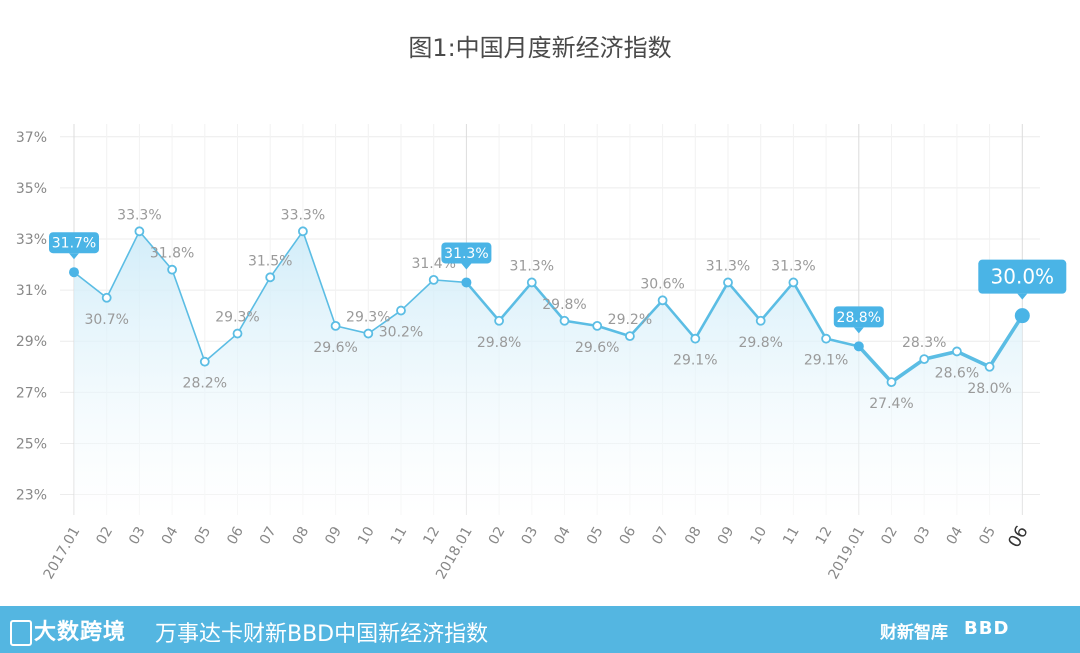 Image resolution: width=1080 pixels, height=653 pixels. What do you see at coordinates (987, 628) in the screenshot?
I see `partner-logo-bbd: BBD` at bounding box center [987, 628].